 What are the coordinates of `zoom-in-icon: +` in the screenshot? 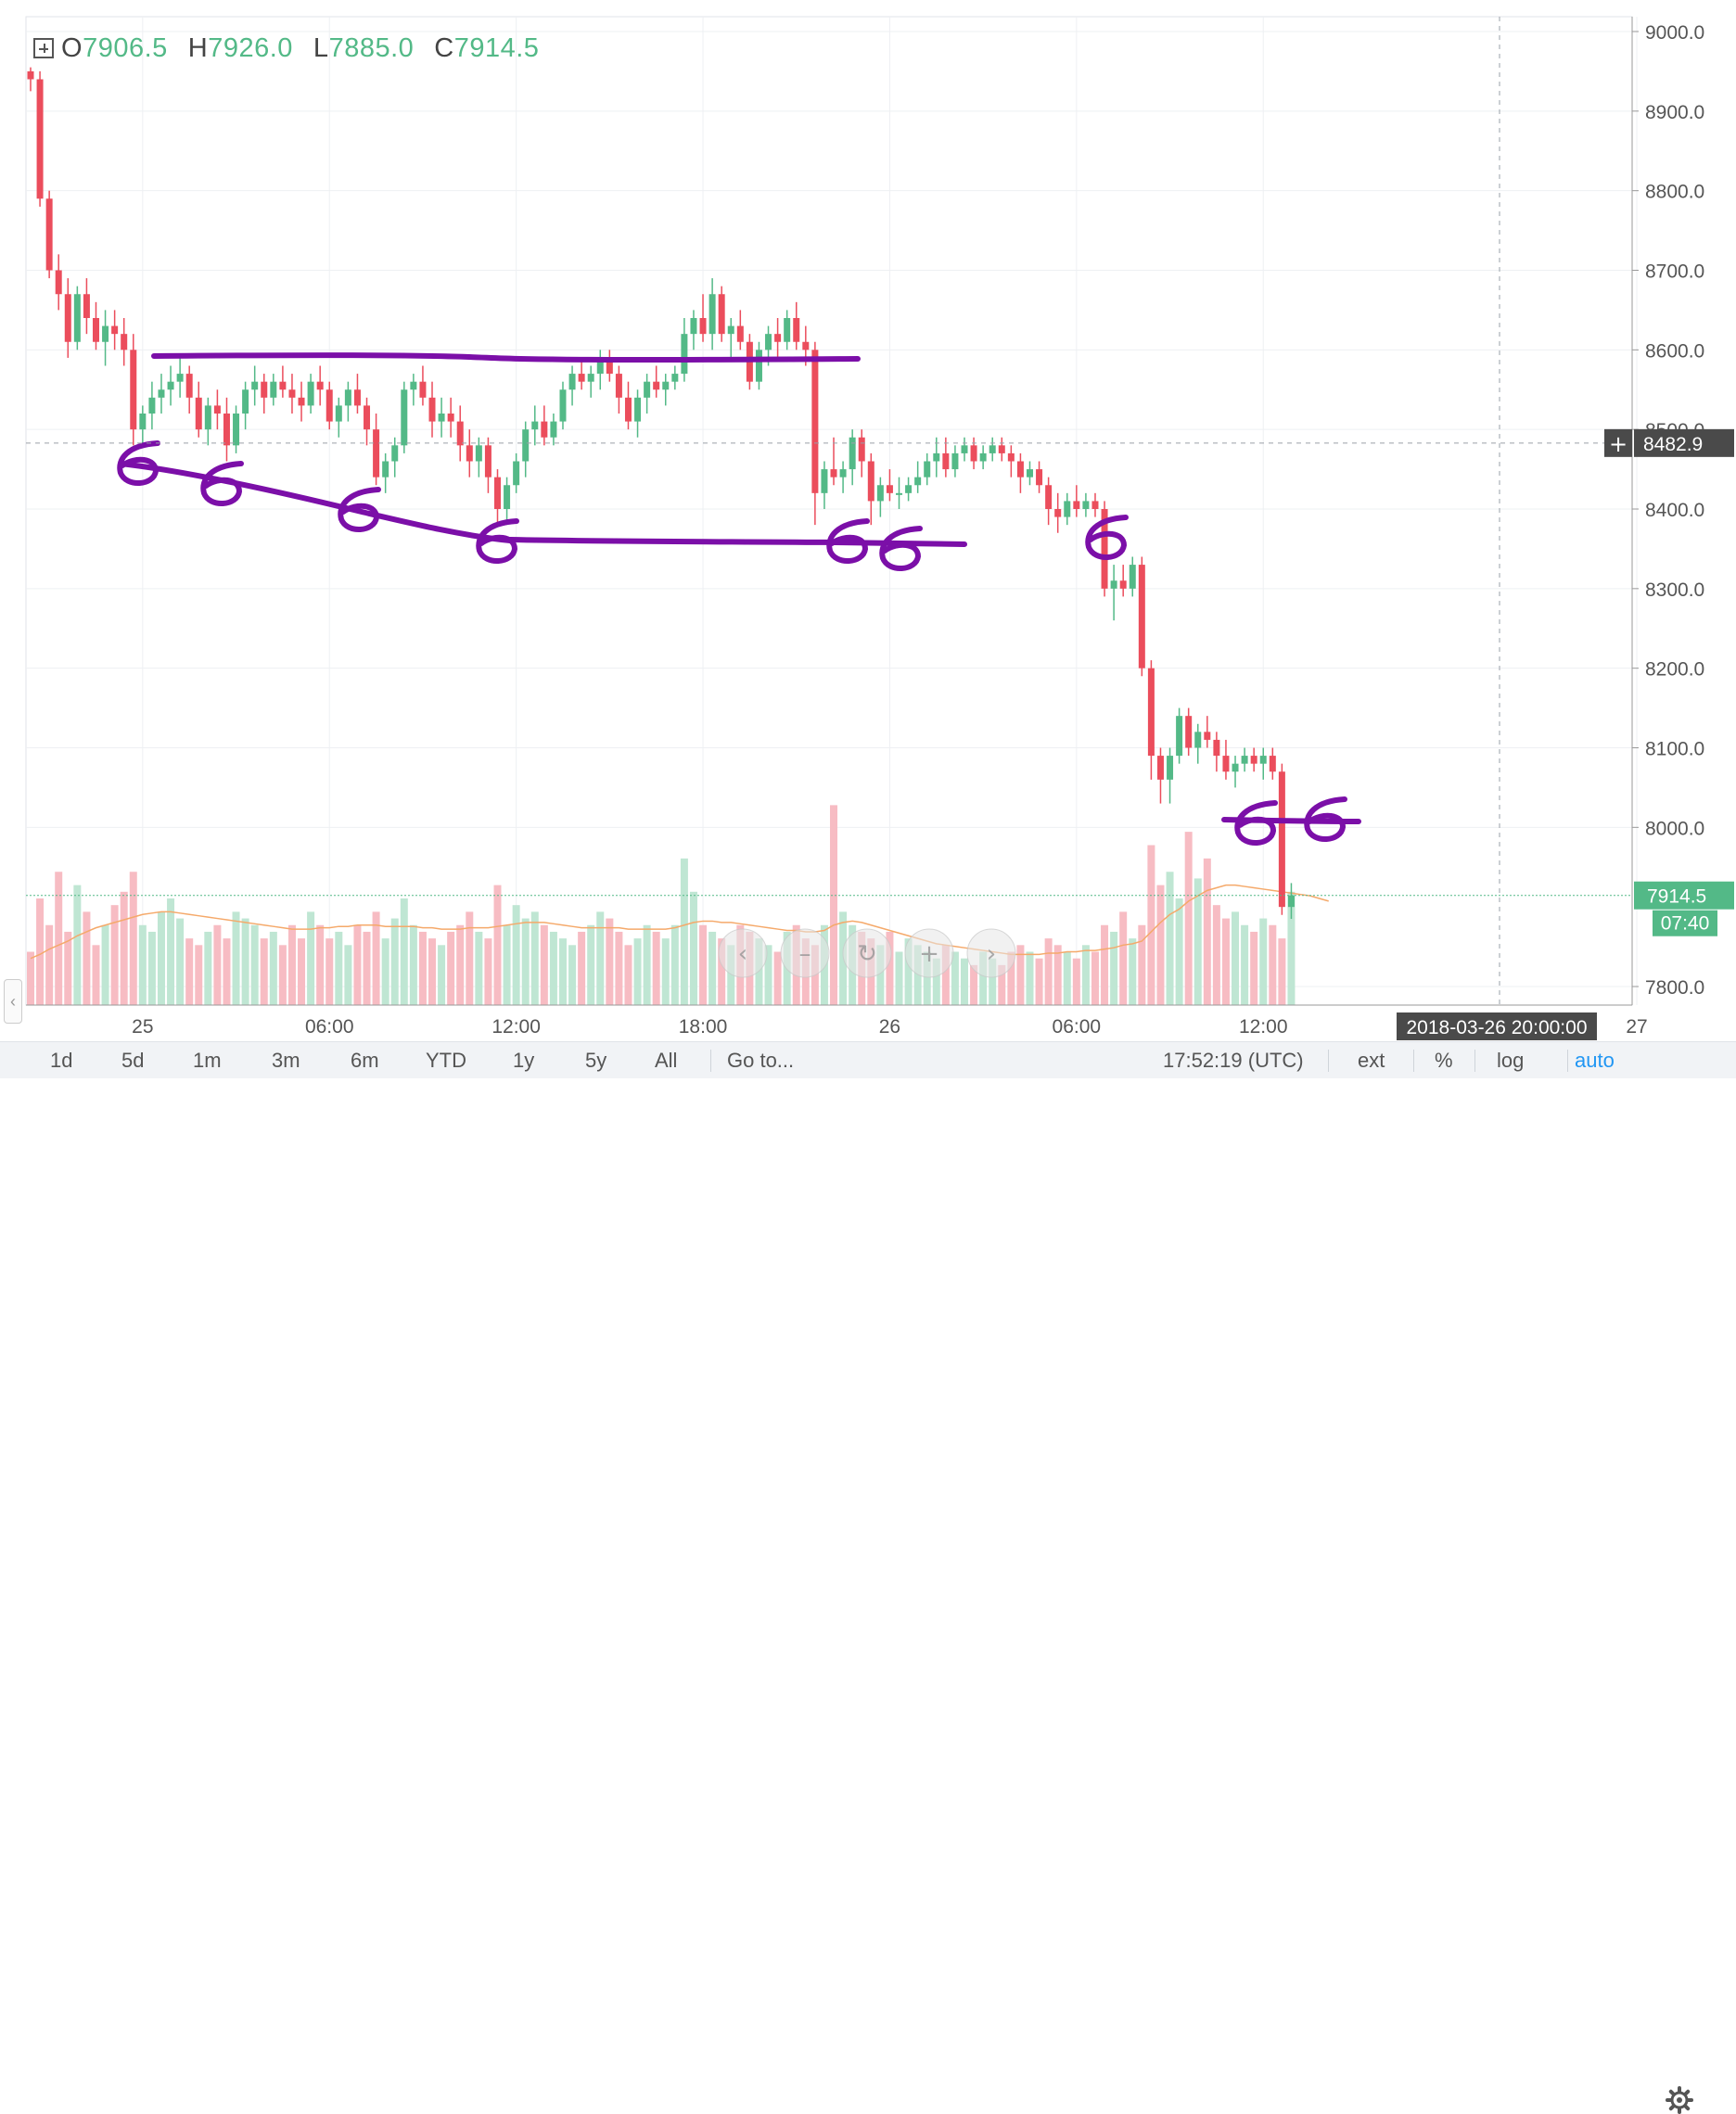 It's located at (929, 954).